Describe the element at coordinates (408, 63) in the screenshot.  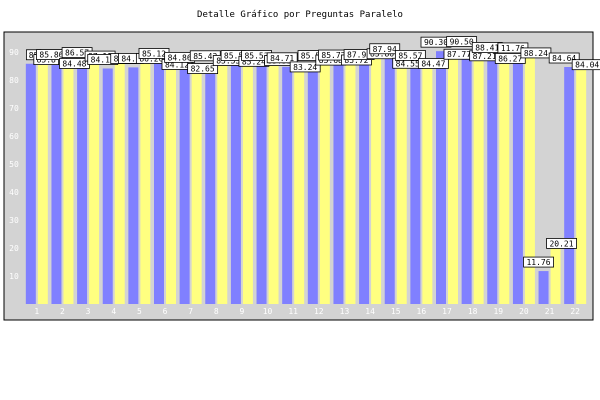
I see `value-label: 84.55` at that location.